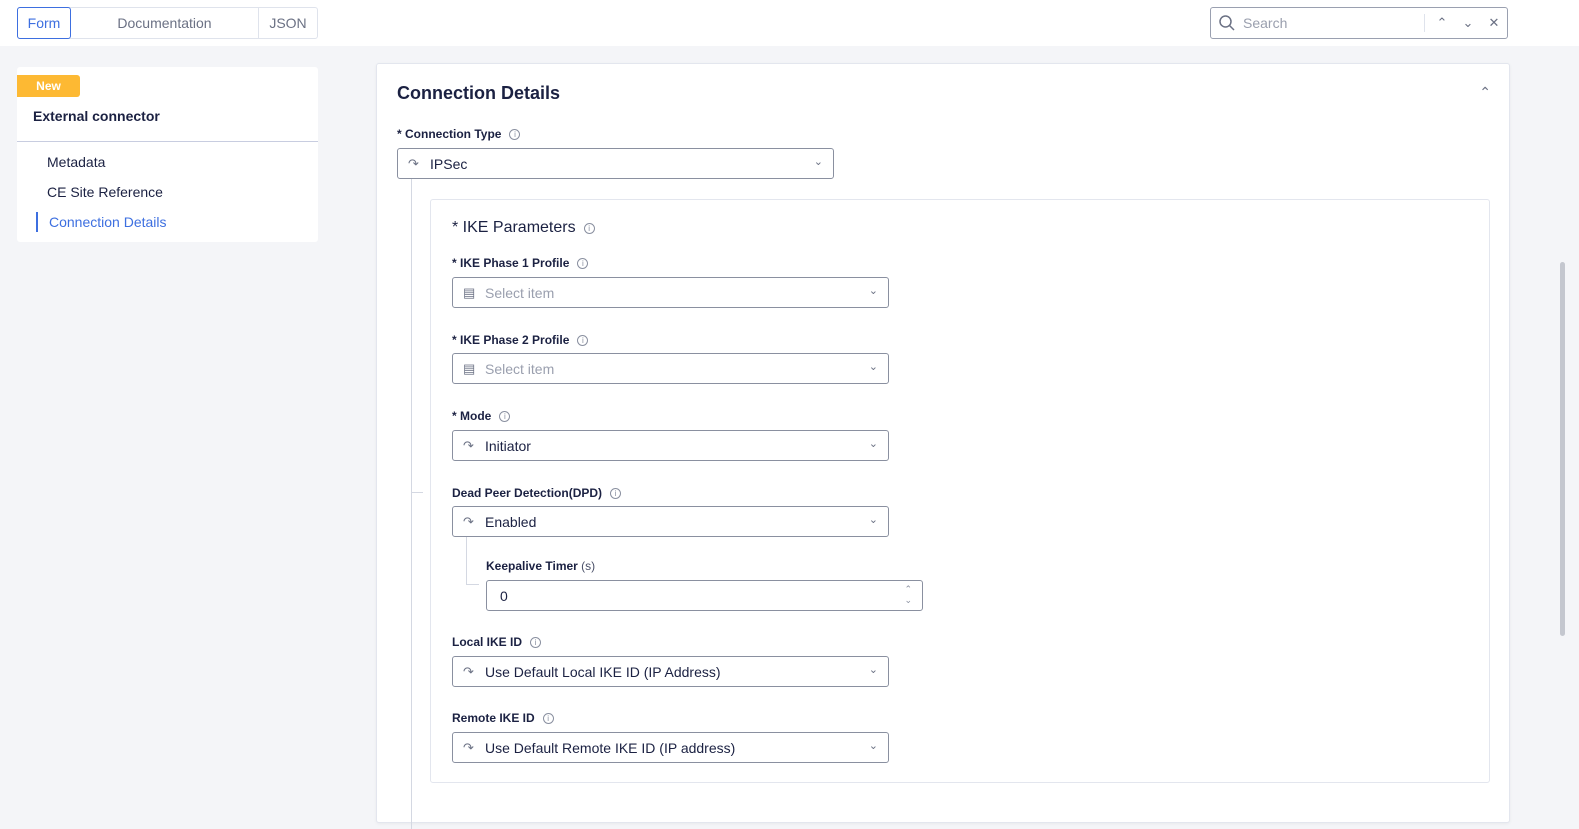 The image size is (1579, 829). What do you see at coordinates (511, 263) in the screenshot?
I see `label-text: * IKE Phase 1 Profile` at bounding box center [511, 263].